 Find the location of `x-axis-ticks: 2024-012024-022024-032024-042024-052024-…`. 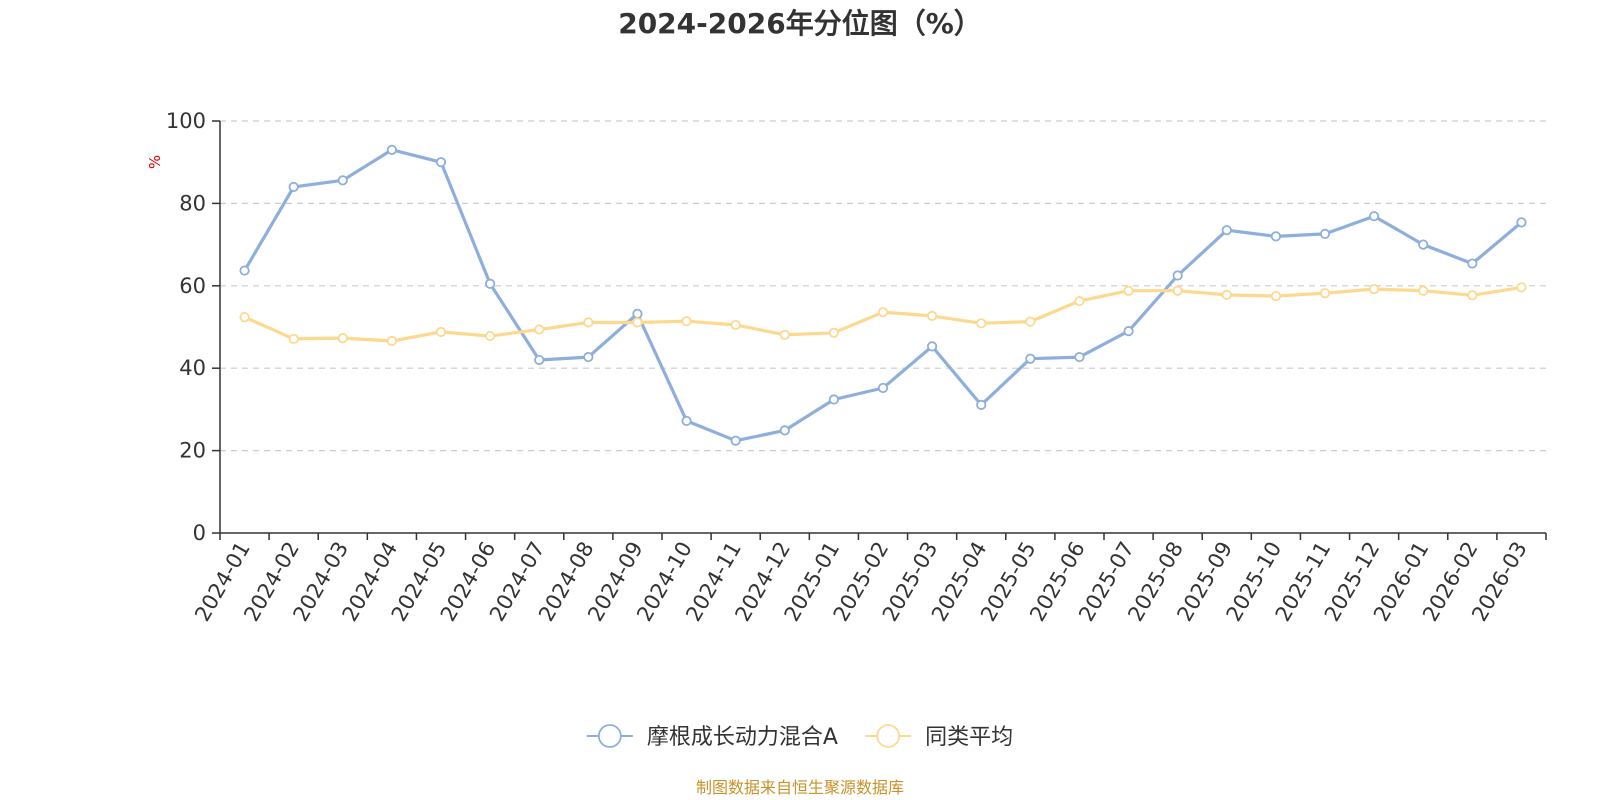

x-axis-ticks: 2024-012024-022024-032024-042024-052024-… is located at coordinates (868, 579).